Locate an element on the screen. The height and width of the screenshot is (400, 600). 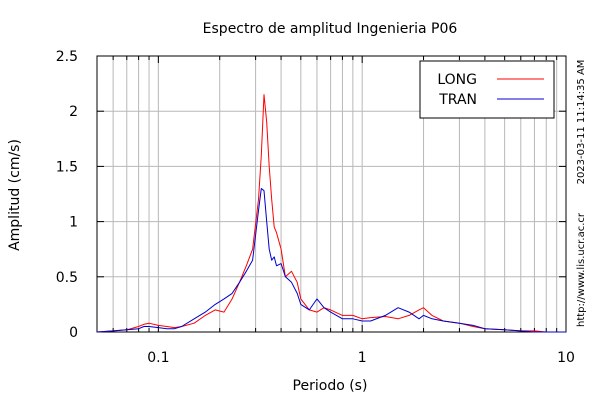
legend-box is located at coordinates (487, 89).